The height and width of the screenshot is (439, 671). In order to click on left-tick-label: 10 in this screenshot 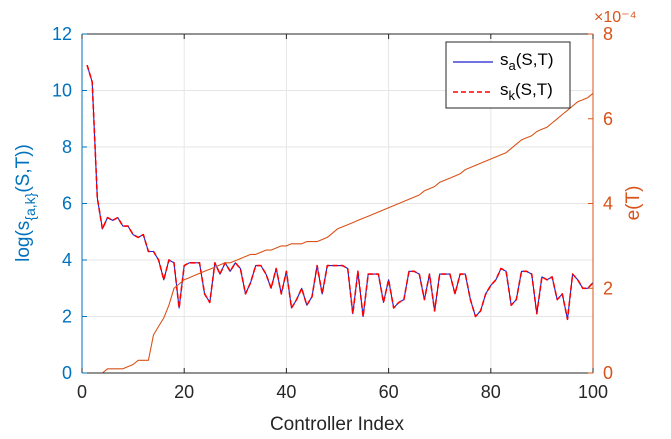, I will do `click(62, 91)`.